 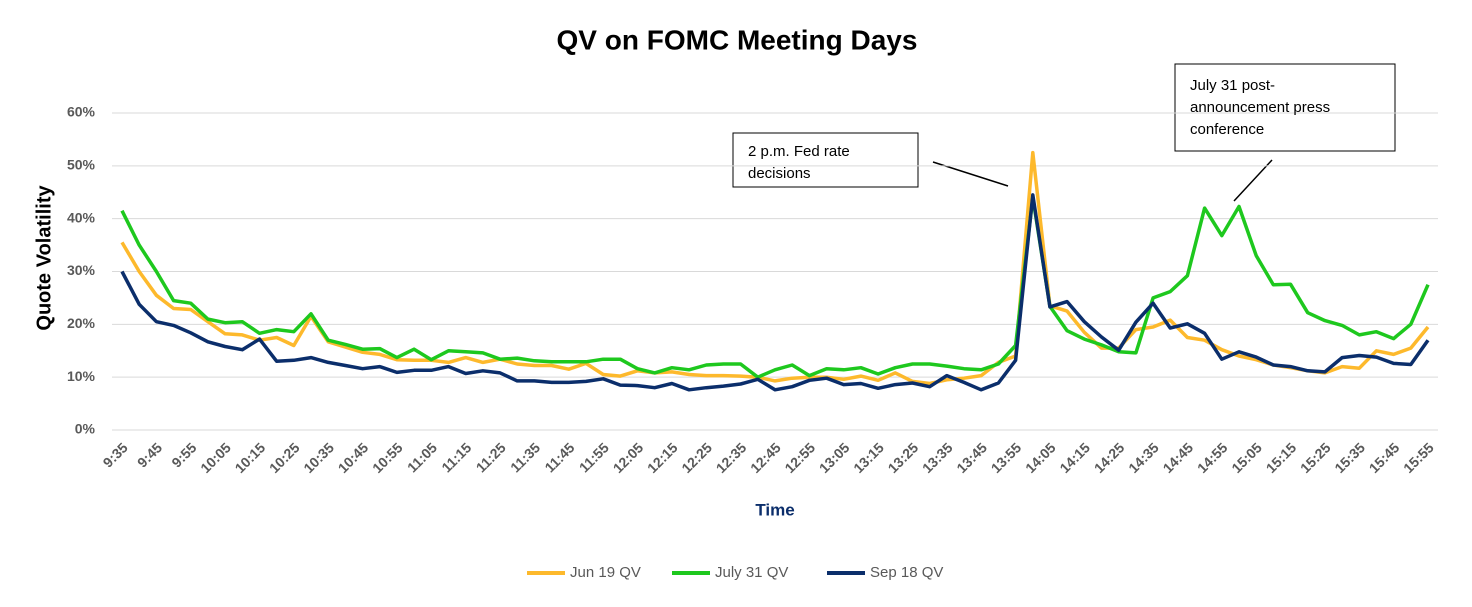 What do you see at coordinates (1418, 457) in the screenshot?
I see `x-tick-label: 15:55` at bounding box center [1418, 457].